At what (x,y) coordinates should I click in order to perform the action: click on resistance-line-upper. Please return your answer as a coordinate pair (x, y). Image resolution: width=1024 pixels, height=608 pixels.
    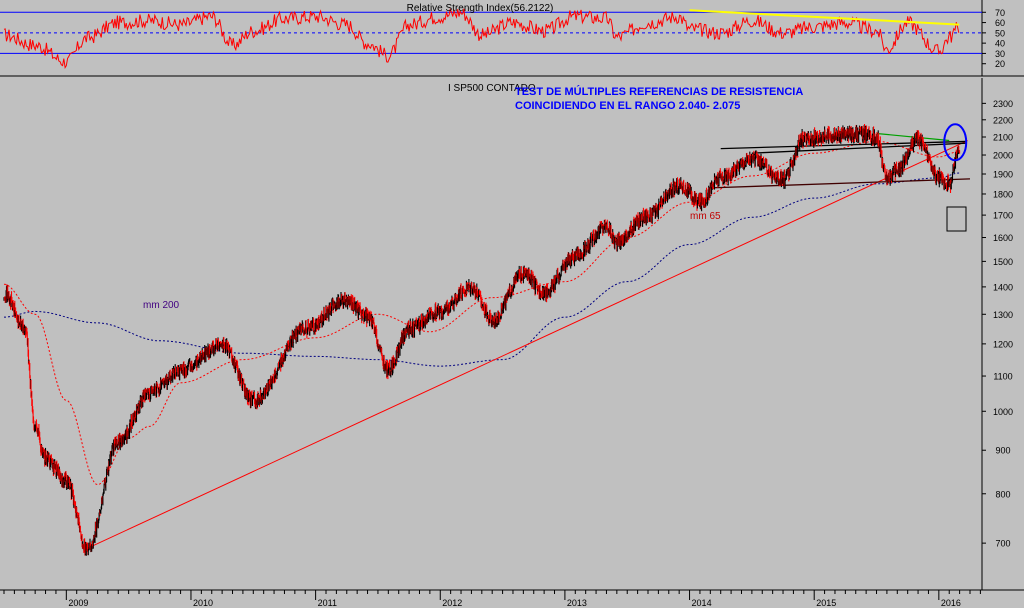
    Looking at the image, I should click on (843, 145).